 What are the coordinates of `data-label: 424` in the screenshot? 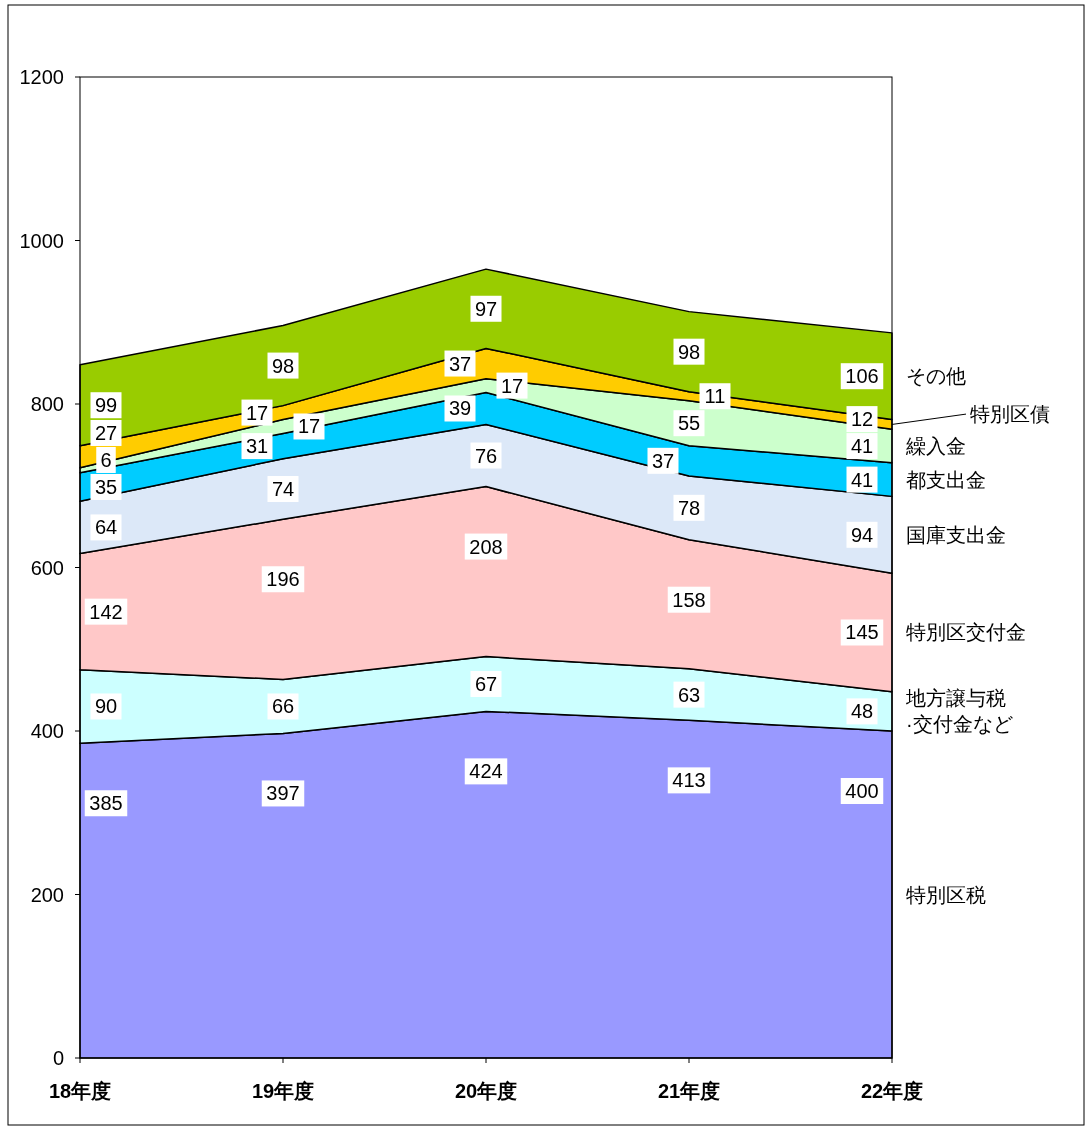 It's located at (486, 771).